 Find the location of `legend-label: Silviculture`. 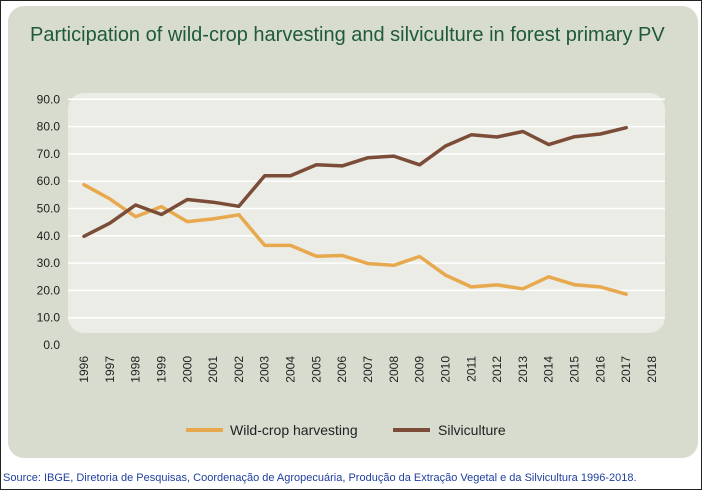

legend-label: Silviculture is located at coordinates (472, 430).